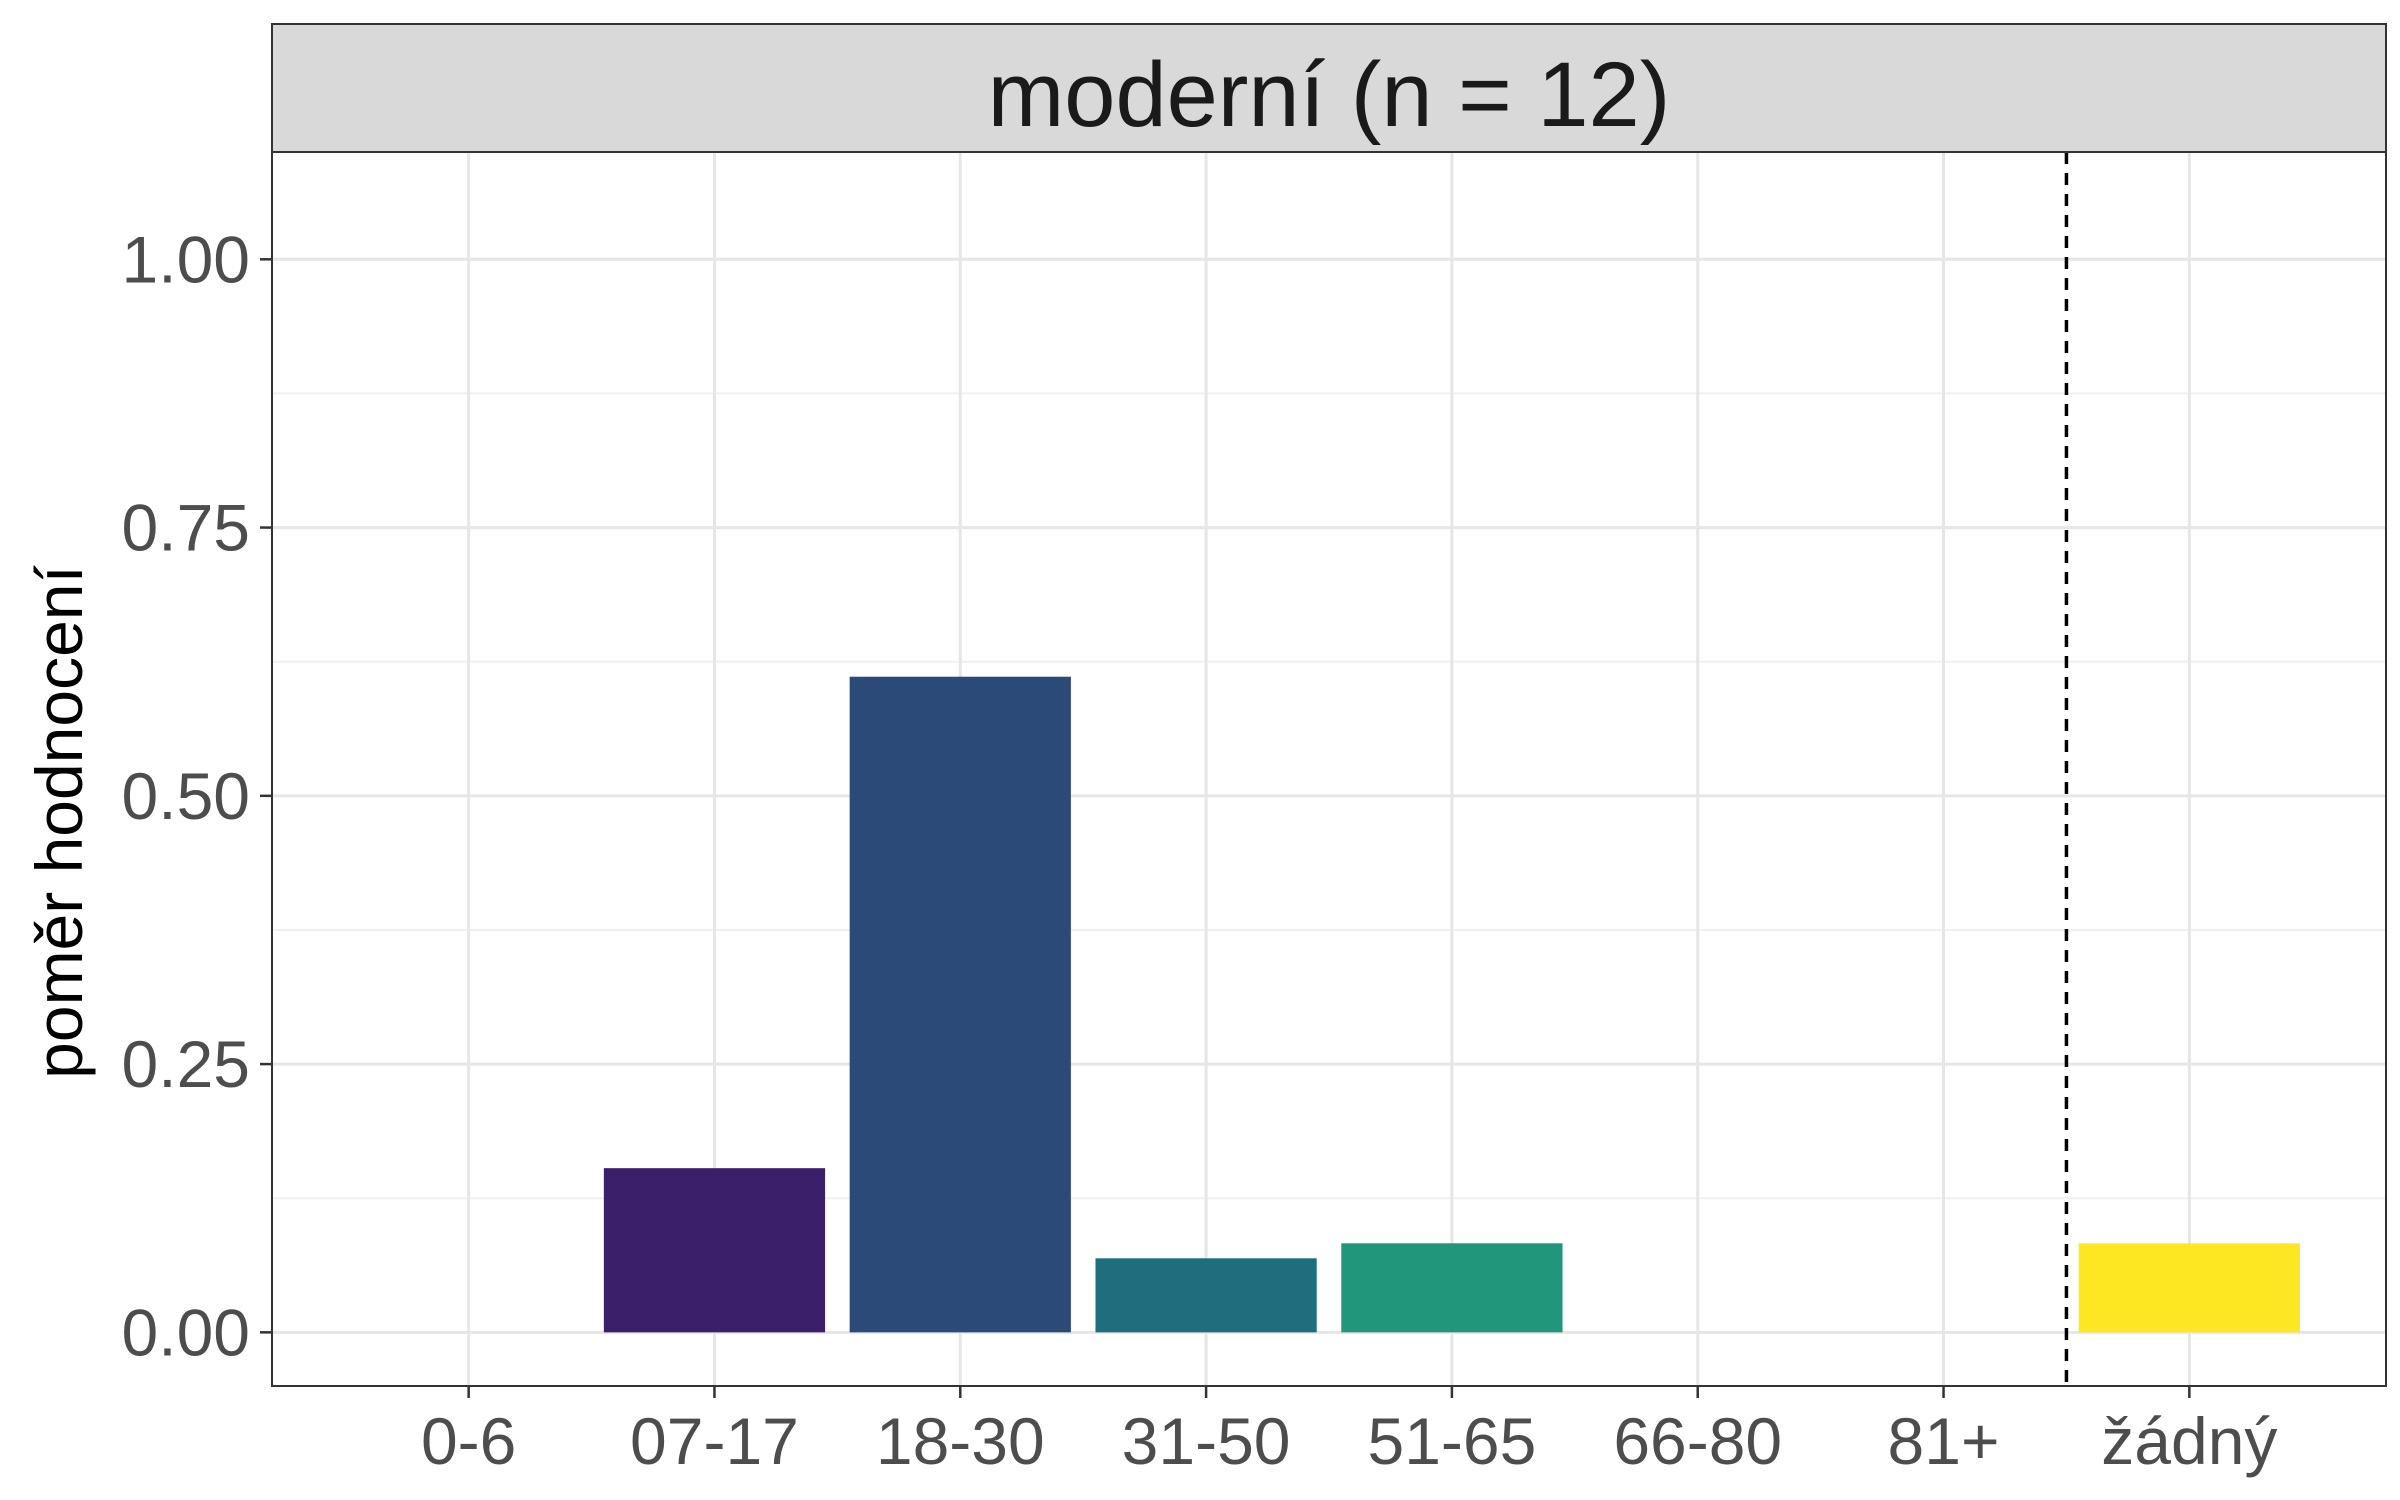 The image size is (2400, 1500). Describe the element at coordinates (186, 796) in the screenshot. I see `y-tick-label: 0.50` at that location.